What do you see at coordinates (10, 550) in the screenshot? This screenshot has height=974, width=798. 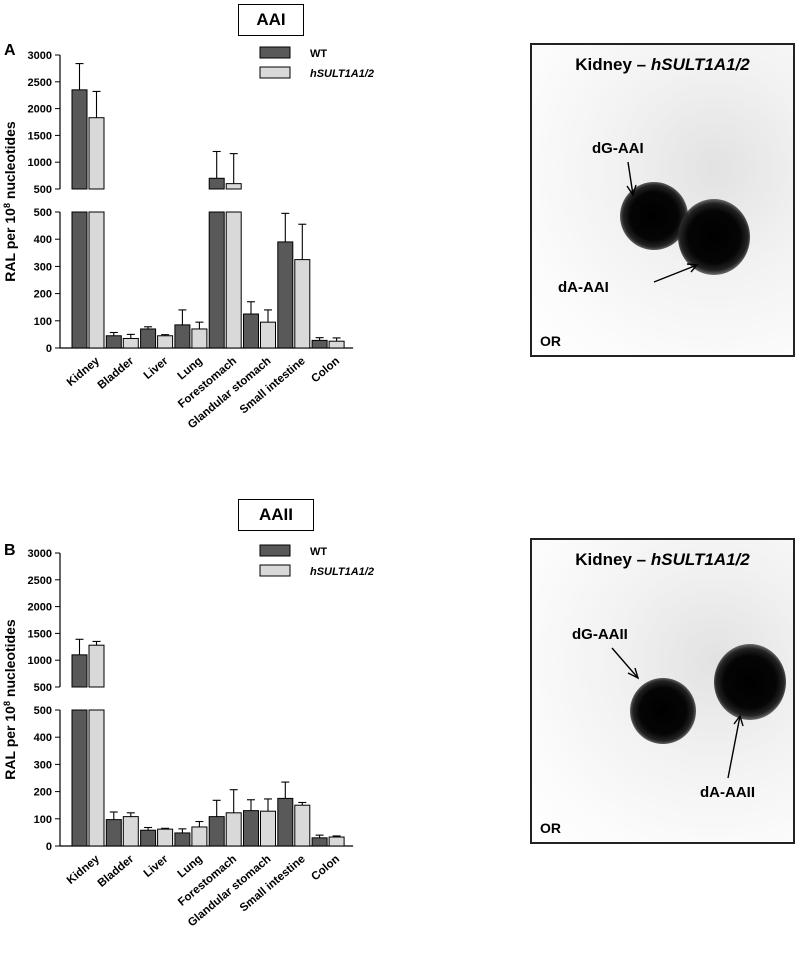 I see `panel-letter: B` at bounding box center [10, 550].